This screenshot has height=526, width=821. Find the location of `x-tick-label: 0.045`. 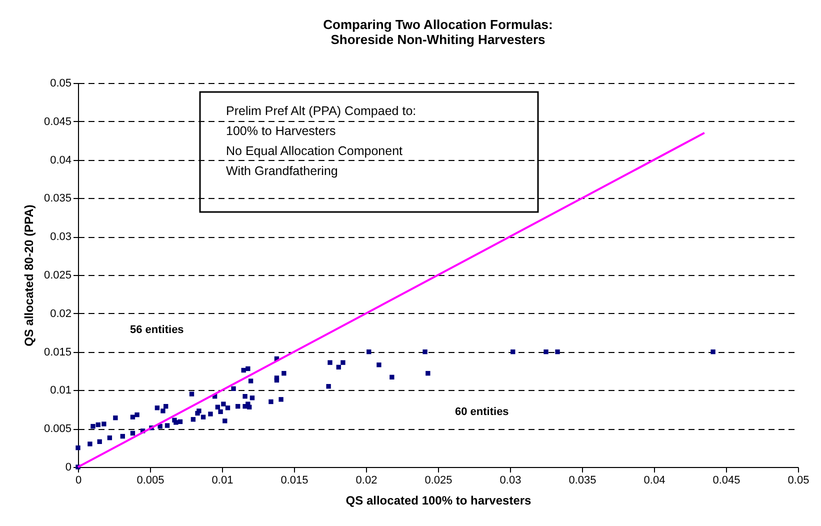

x-tick-label: 0.045 is located at coordinates (726, 480).